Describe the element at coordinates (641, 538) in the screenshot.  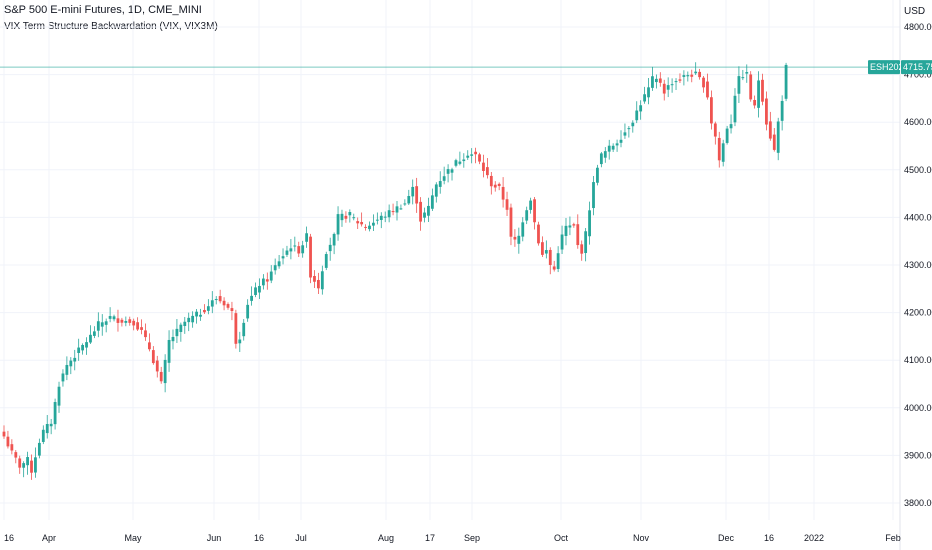
I see `x-tick-label: Nov` at that location.